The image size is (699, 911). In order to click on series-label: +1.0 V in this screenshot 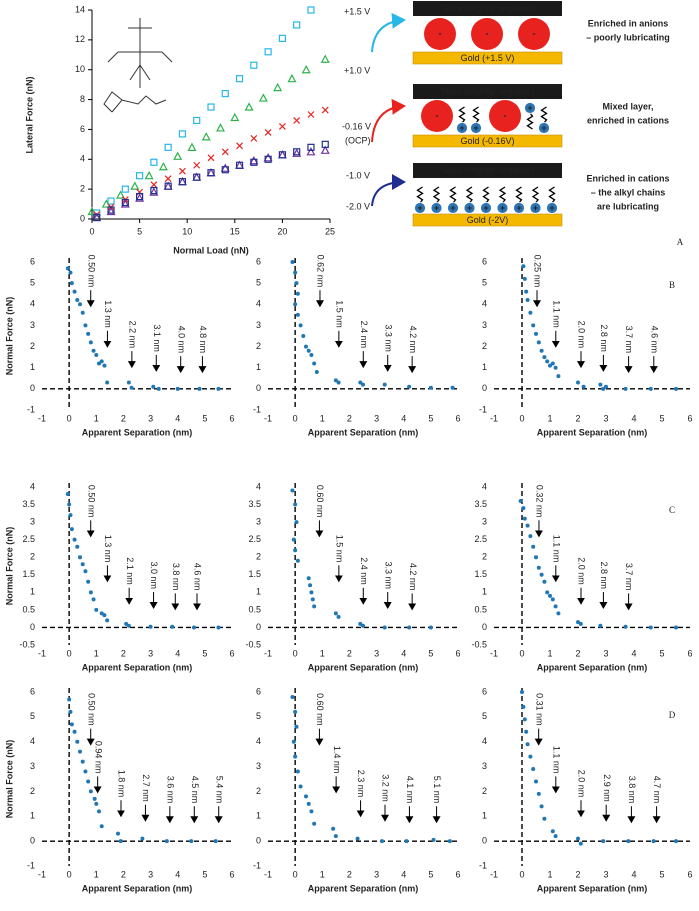, I will do `click(357, 70)`.